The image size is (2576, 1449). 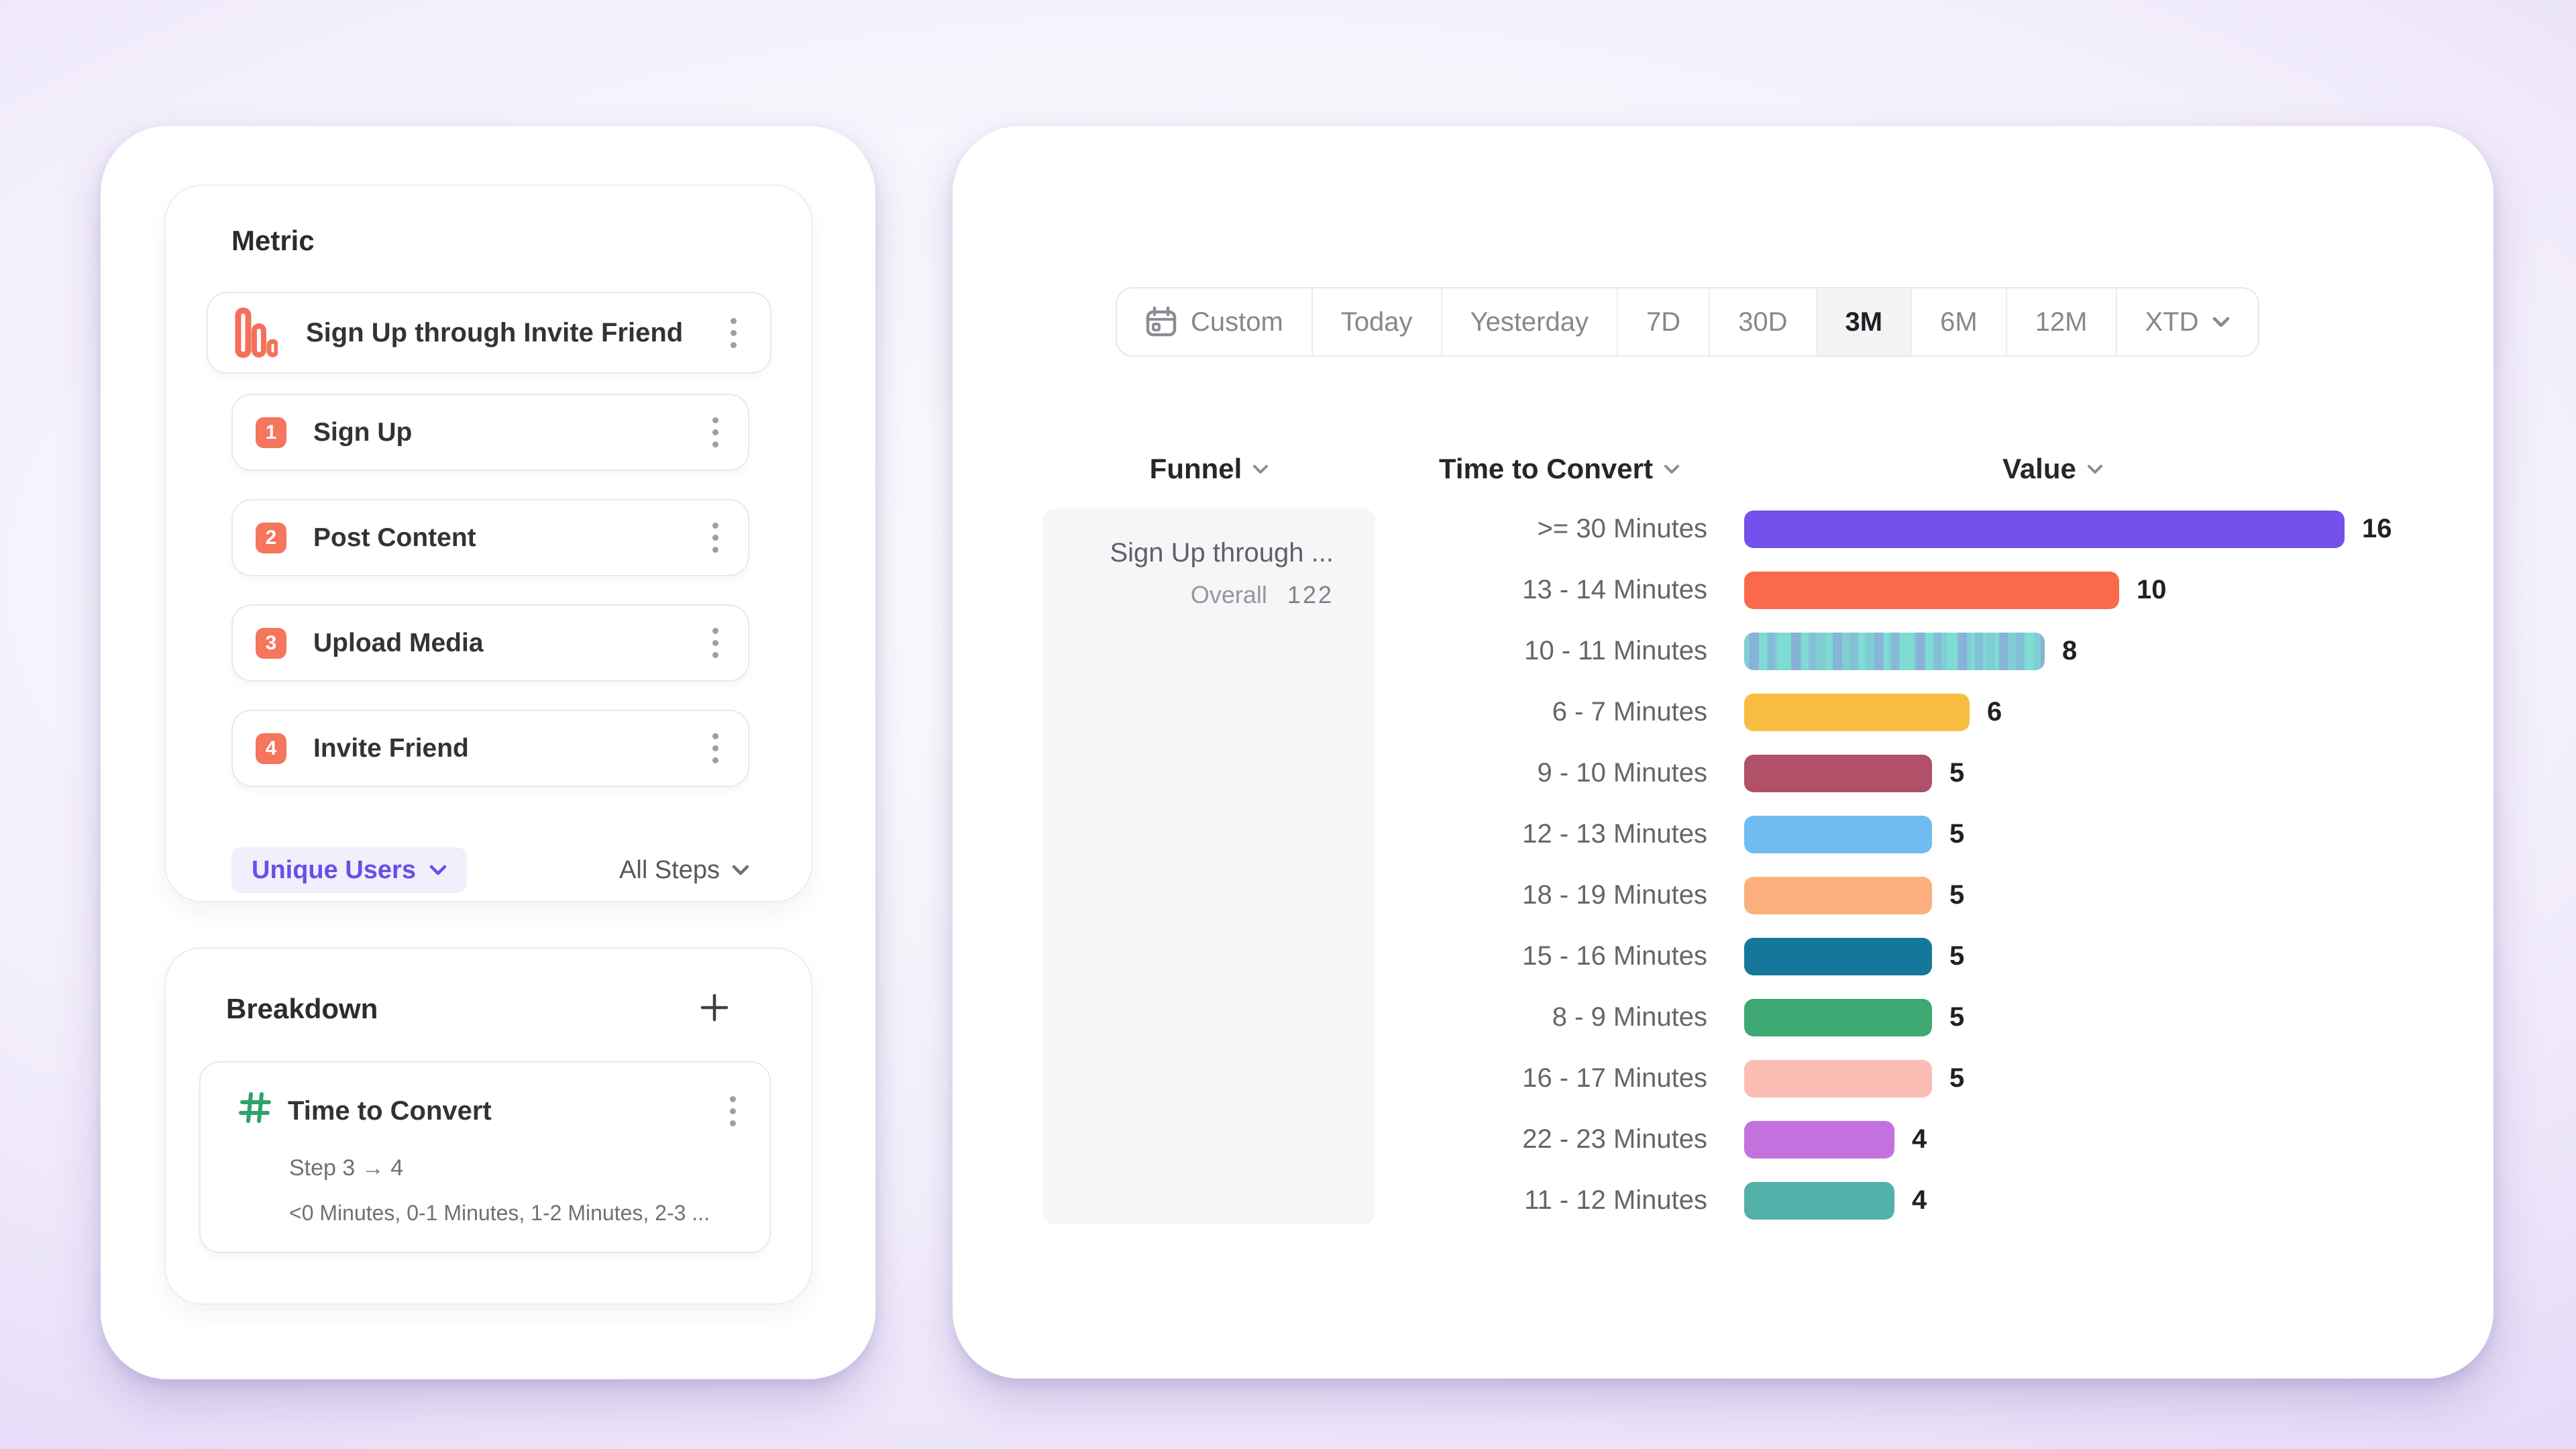 I want to click on chart-row: 9 - 10 Minutes 5, so click(x=1925, y=773).